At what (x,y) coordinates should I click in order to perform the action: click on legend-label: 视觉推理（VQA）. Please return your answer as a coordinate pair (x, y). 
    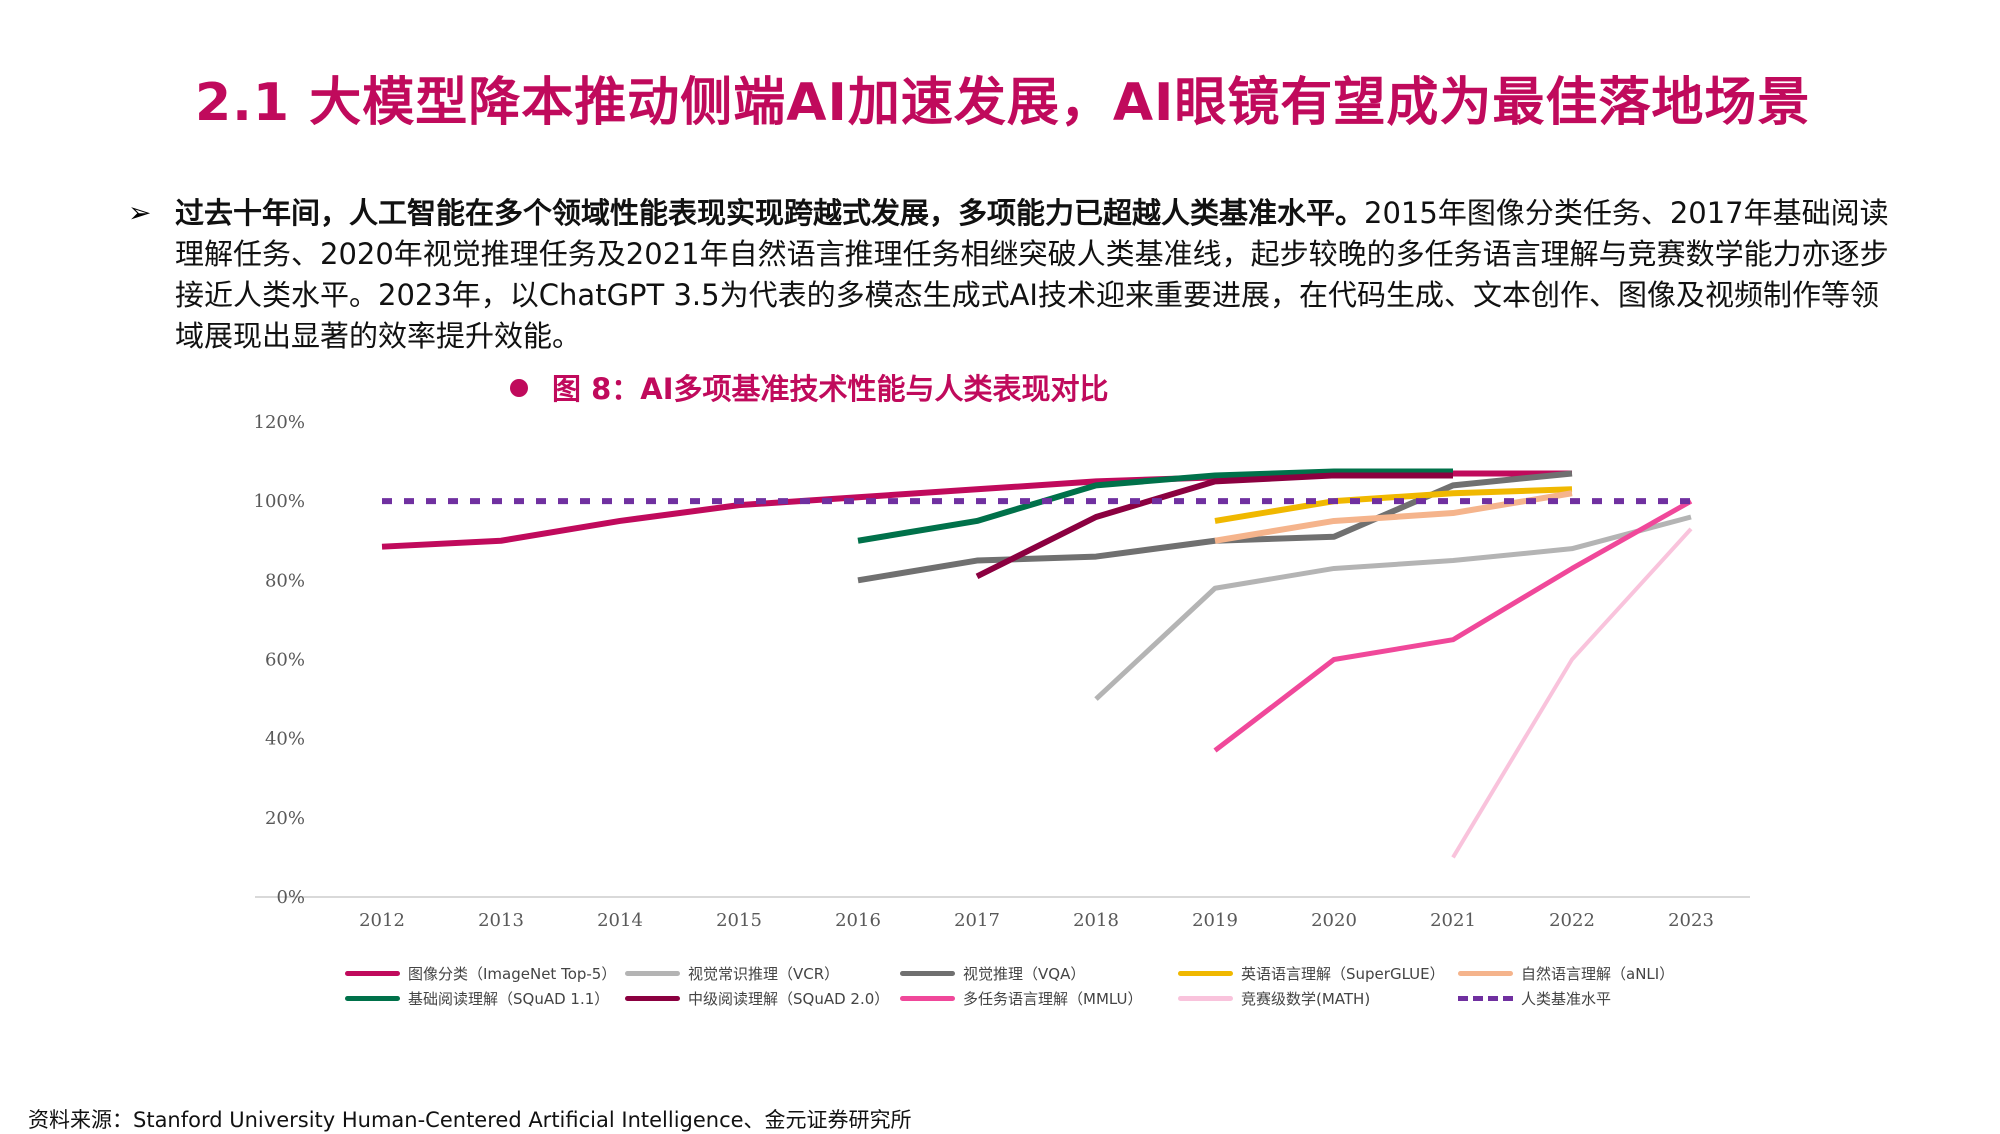
    Looking at the image, I should click on (1024, 974).